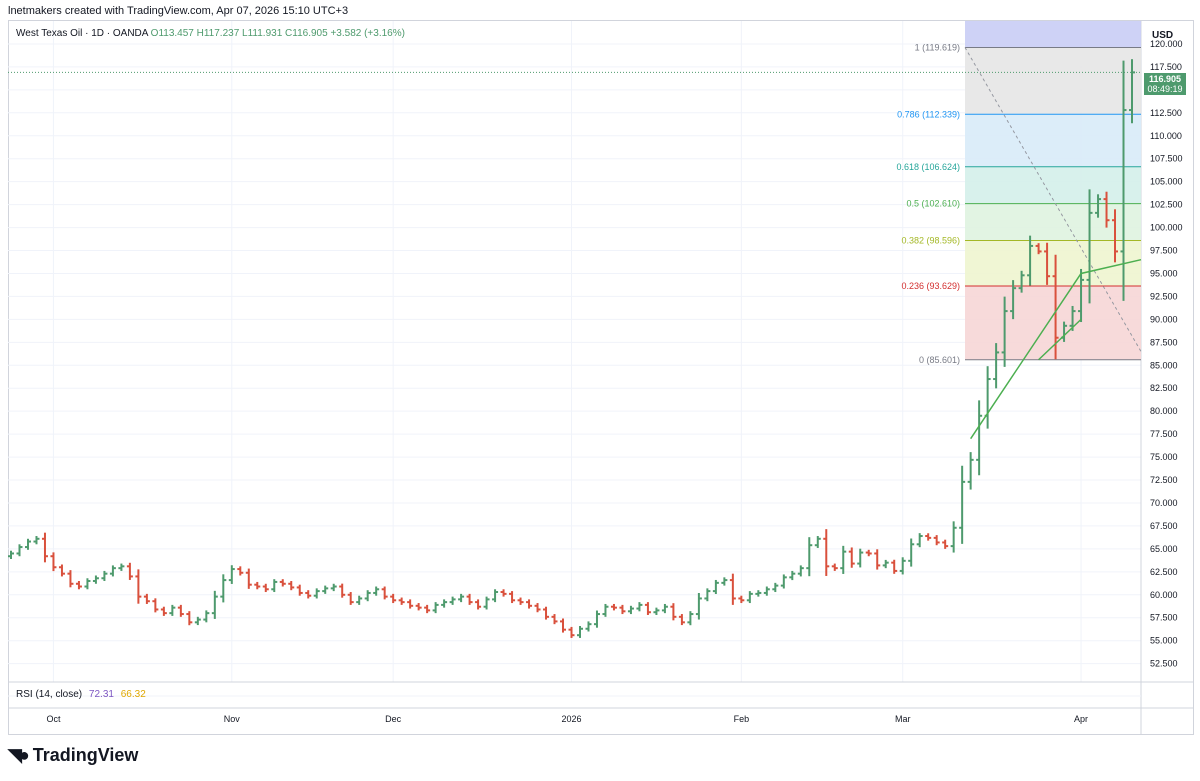 This screenshot has height=781, width=1200. Describe the element at coordinates (1164, 342) in the screenshot. I see `y-tick-label: 87.500` at that location.